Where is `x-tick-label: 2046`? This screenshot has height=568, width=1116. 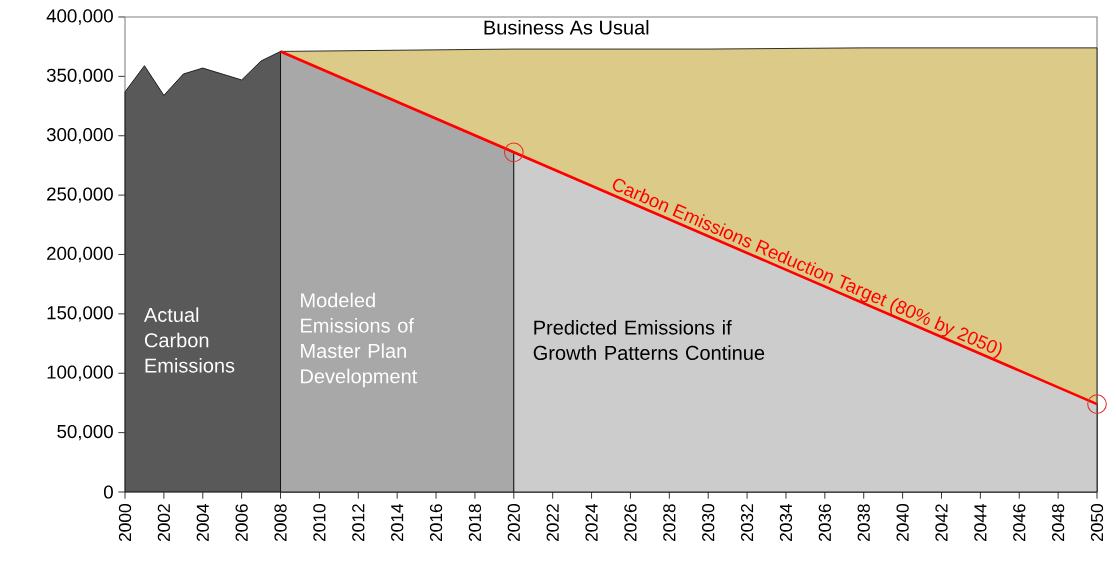
x-tick-label: 2046 is located at coordinates (1019, 523).